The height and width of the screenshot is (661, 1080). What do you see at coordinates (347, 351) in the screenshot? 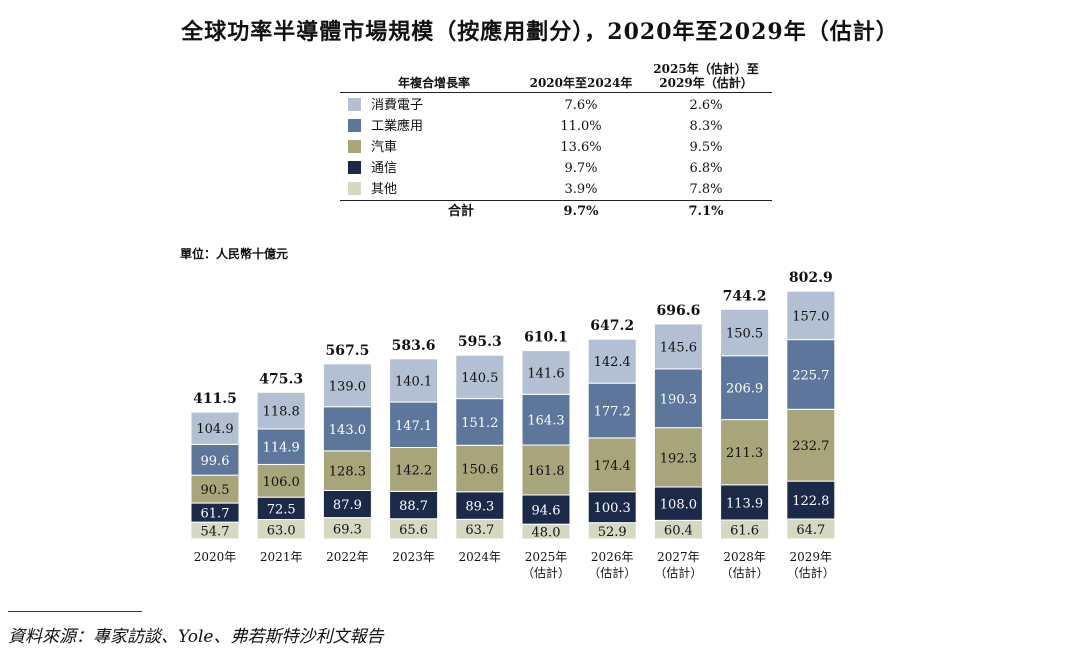
I see `total-label: 567.5` at bounding box center [347, 351].